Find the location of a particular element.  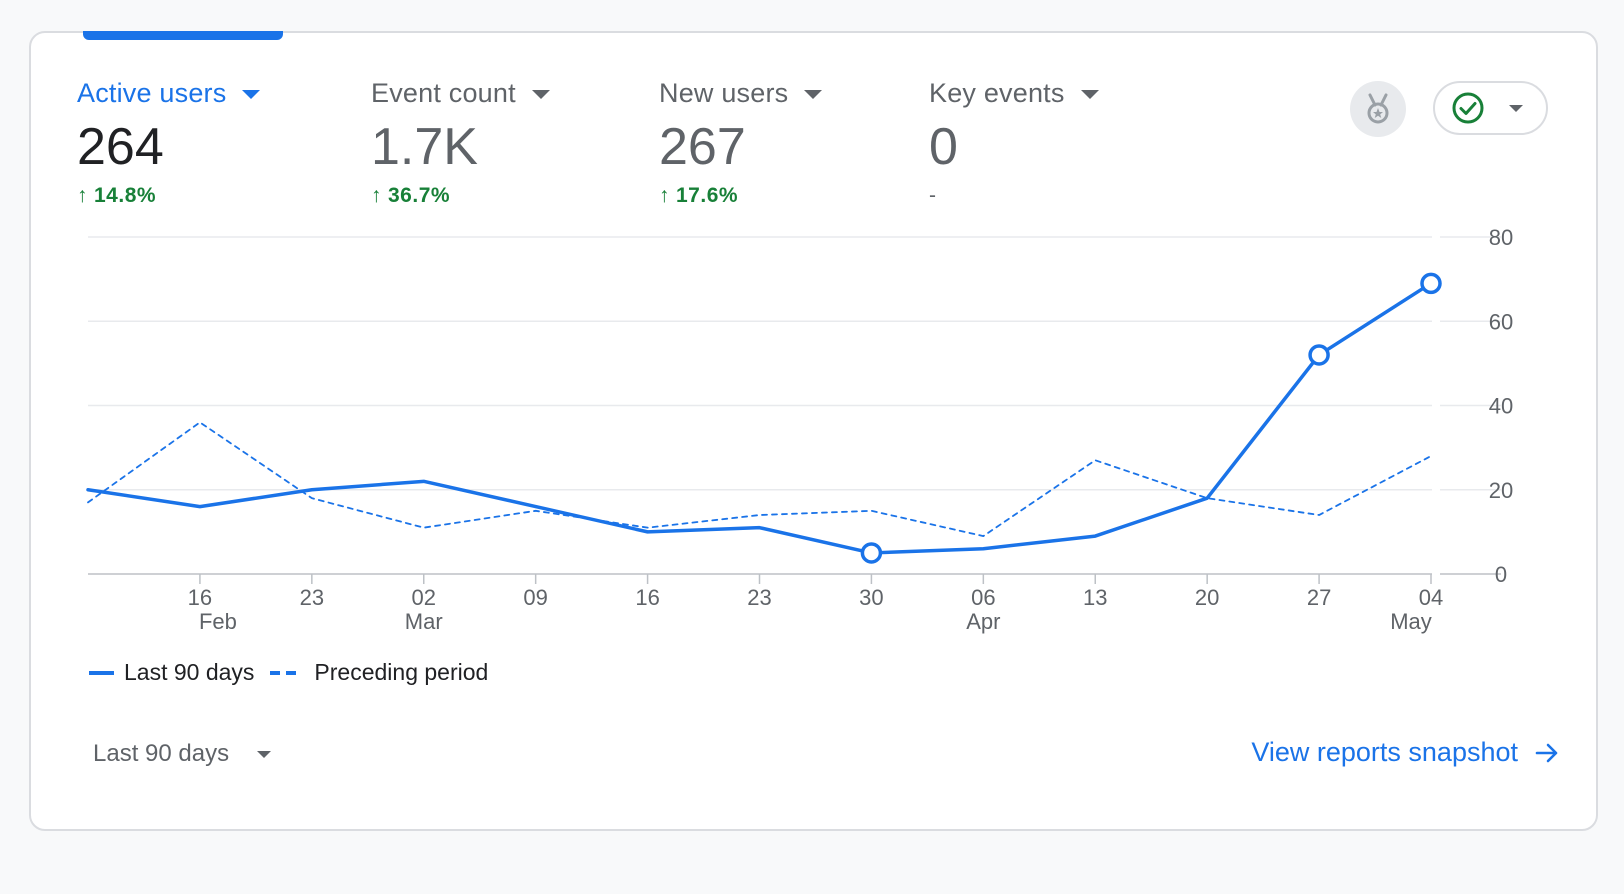

metric-header: New users is located at coordinates (741, 93).